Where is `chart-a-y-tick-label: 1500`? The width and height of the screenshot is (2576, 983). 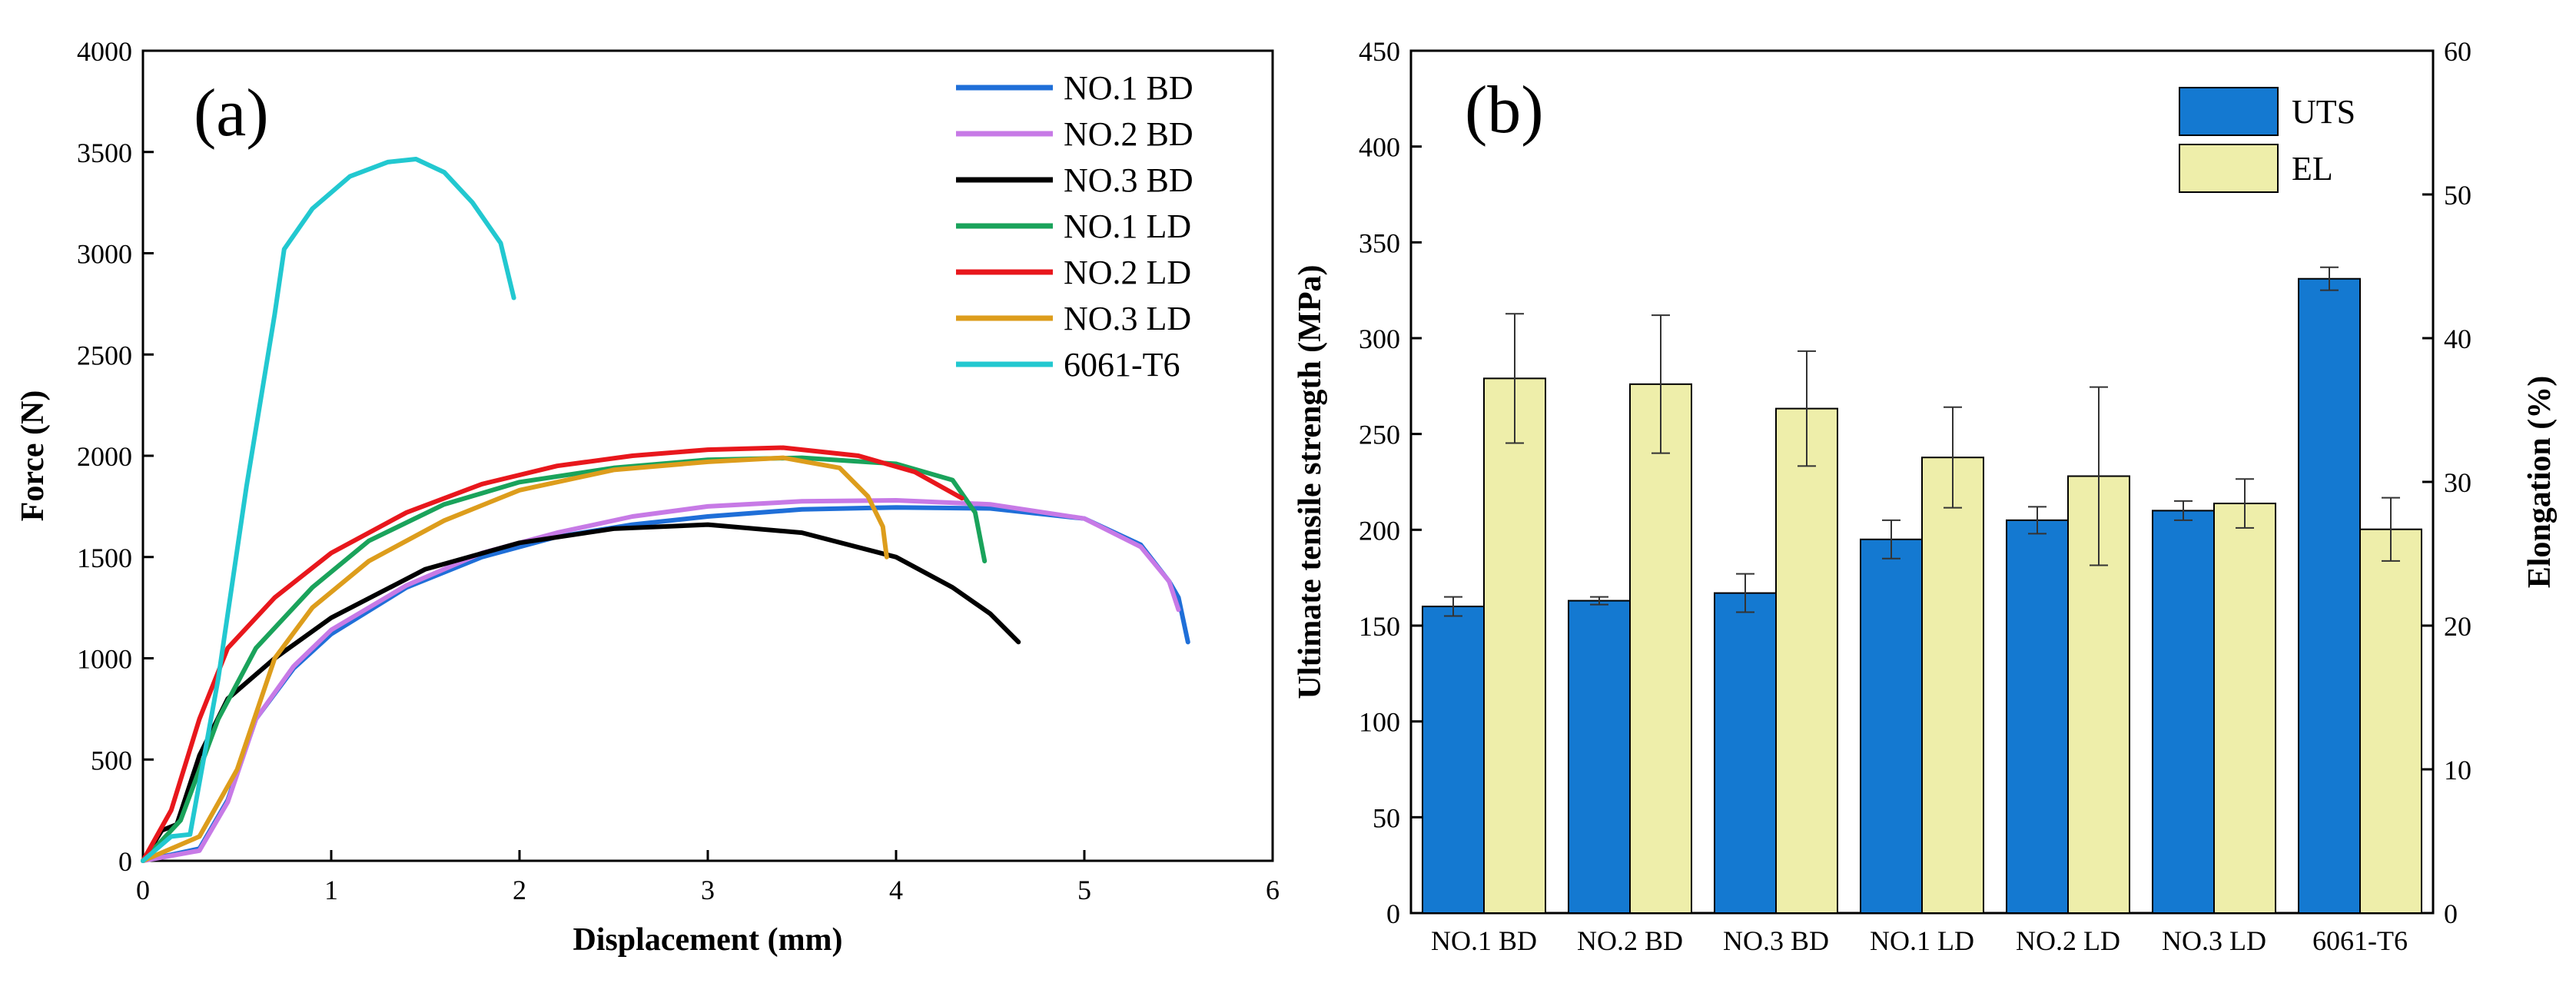 chart-a-y-tick-label: 1500 is located at coordinates (105, 558).